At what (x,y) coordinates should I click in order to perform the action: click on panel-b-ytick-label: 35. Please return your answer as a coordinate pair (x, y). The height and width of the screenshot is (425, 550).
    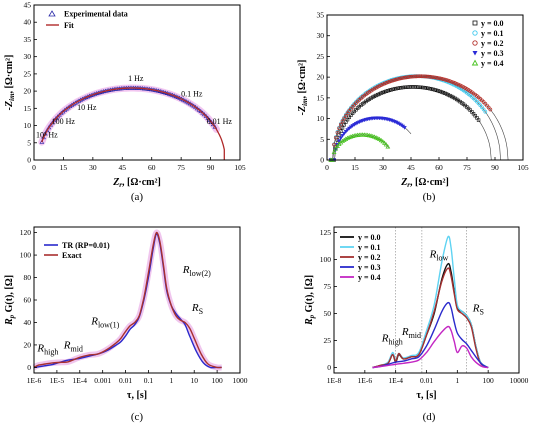
    Looking at the image, I should click on (321, 15).